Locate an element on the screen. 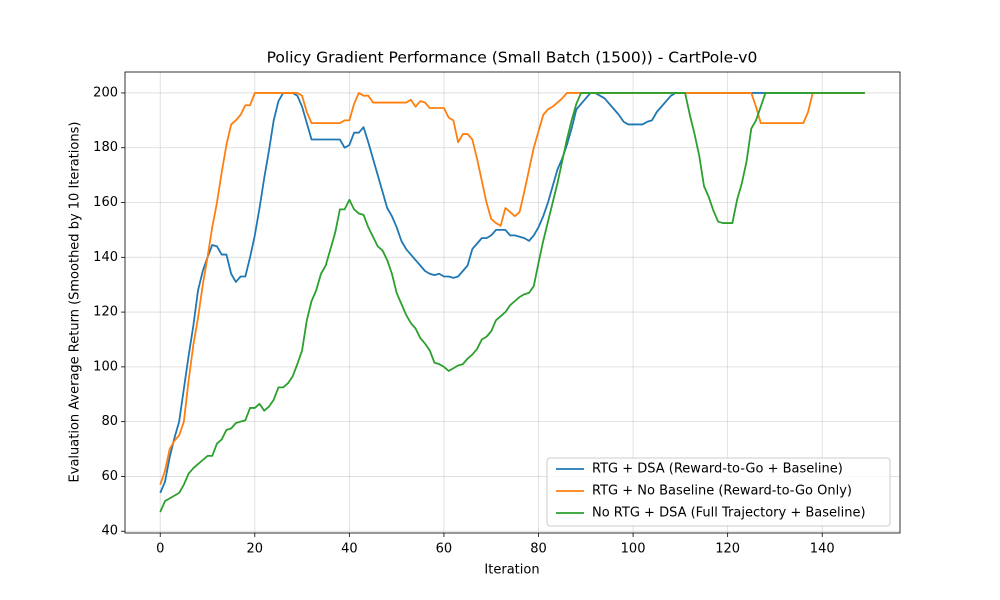  y-tick-label: 60 is located at coordinates (109, 476).